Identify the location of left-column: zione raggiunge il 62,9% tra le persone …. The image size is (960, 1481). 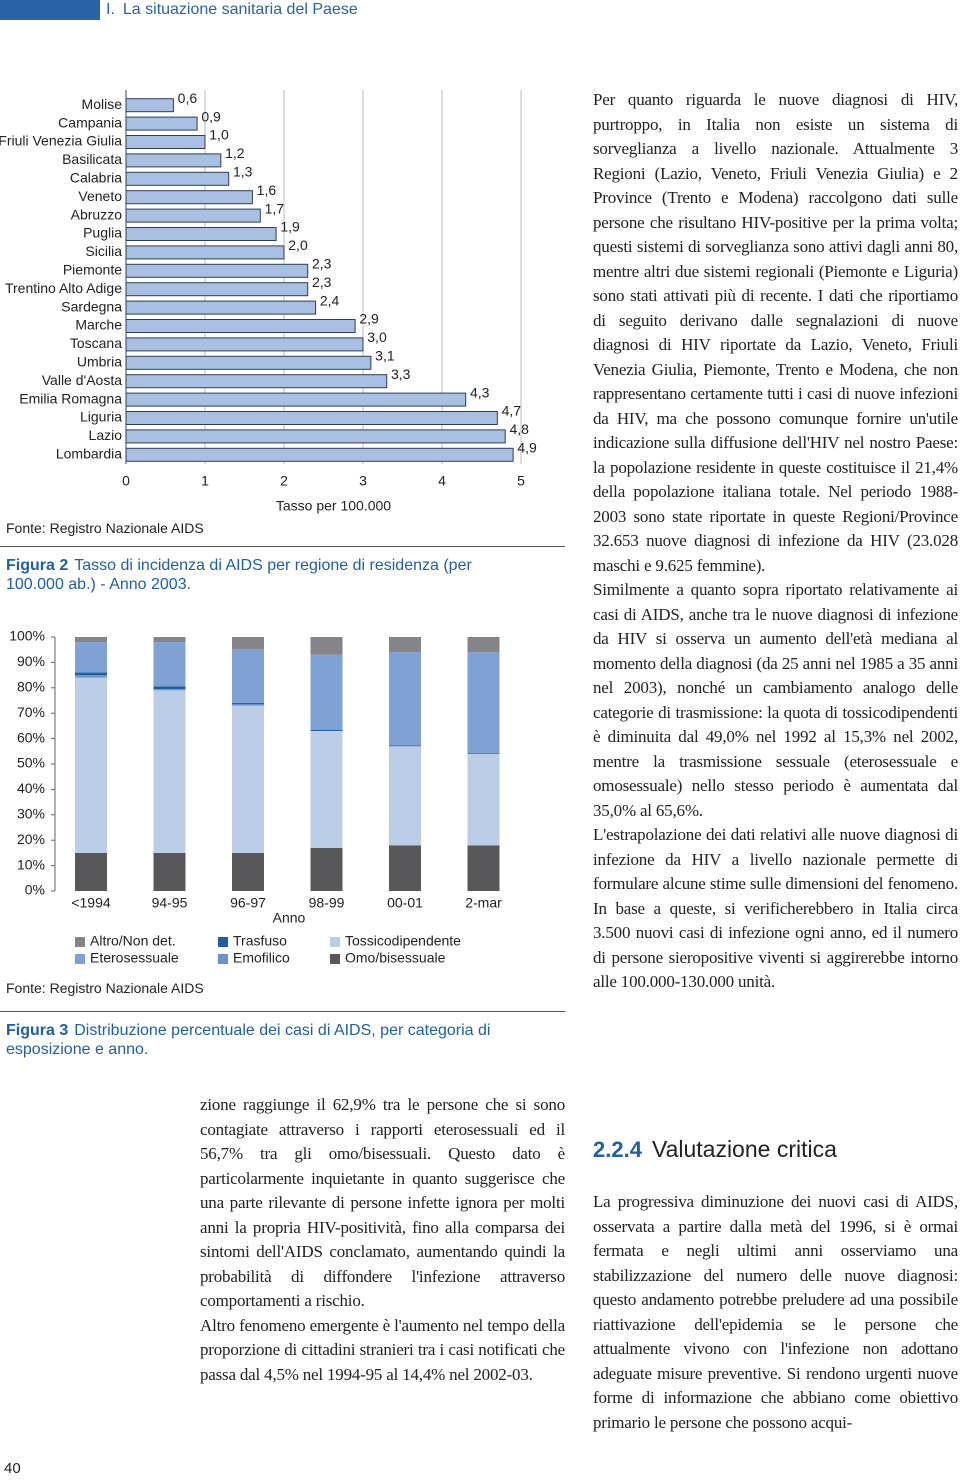
(382, 1240).